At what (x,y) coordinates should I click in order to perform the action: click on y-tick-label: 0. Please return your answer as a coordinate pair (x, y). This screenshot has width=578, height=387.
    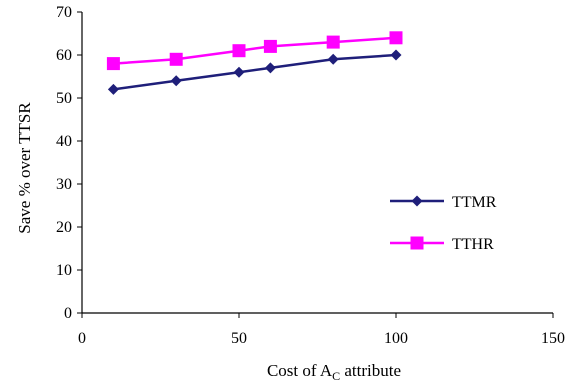
    Looking at the image, I should click on (68, 313).